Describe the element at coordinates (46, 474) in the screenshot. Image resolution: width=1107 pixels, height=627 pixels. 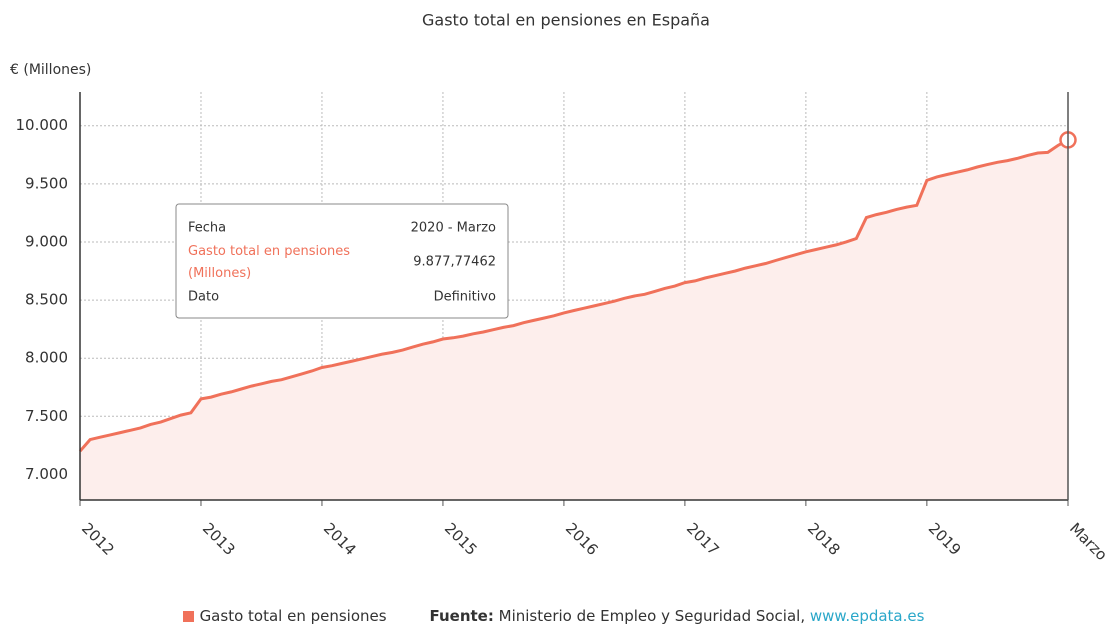
I see `y-tick-label: 7.000` at that location.